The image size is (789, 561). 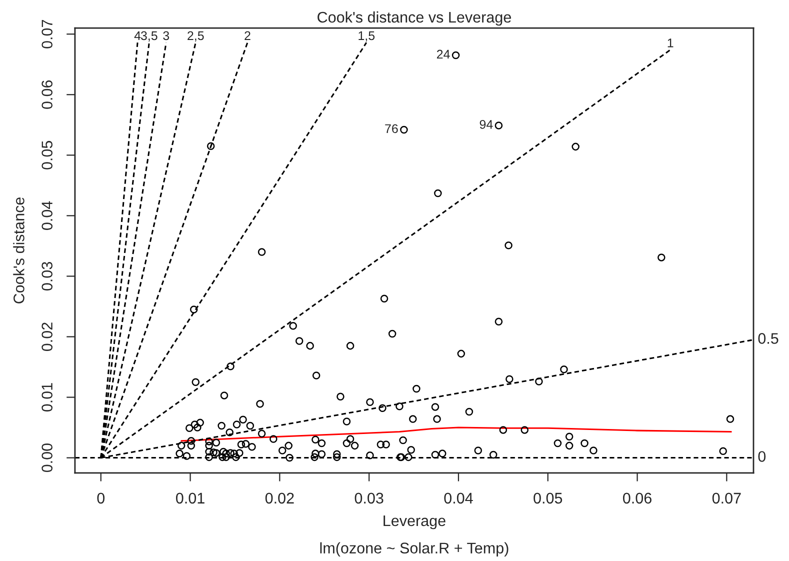 What do you see at coordinates (47, 337) in the screenshot?
I see `y-tick-label: 0.02` at bounding box center [47, 337].